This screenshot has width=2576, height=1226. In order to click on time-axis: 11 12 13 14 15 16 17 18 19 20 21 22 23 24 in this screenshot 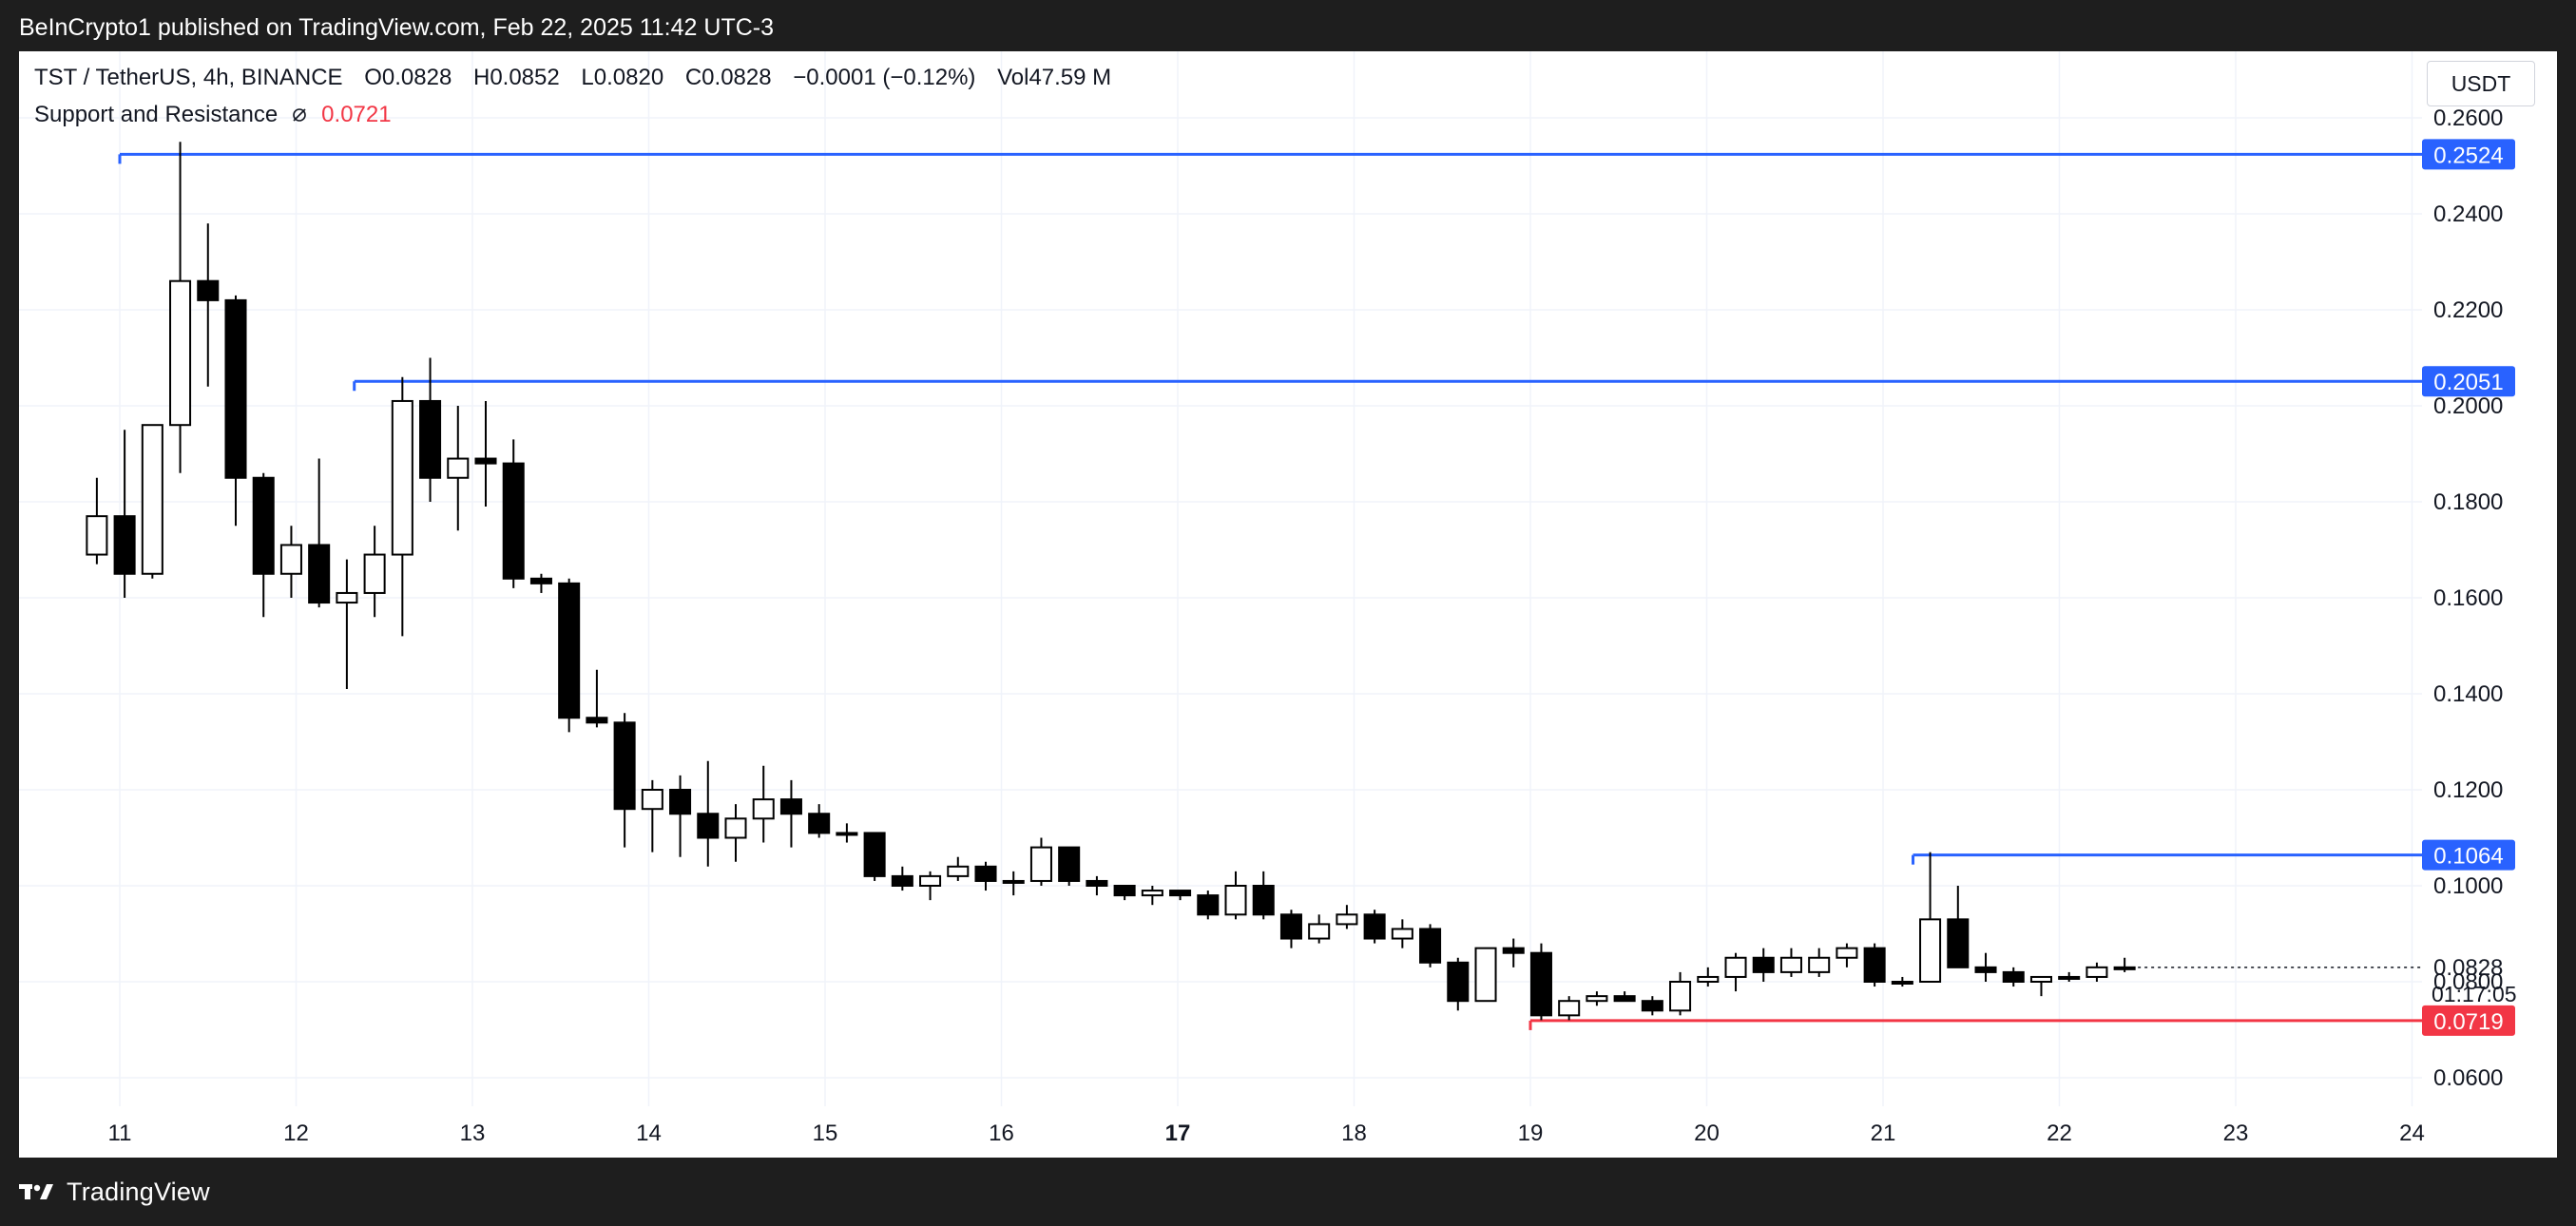, I will do `click(1267, 1134)`.